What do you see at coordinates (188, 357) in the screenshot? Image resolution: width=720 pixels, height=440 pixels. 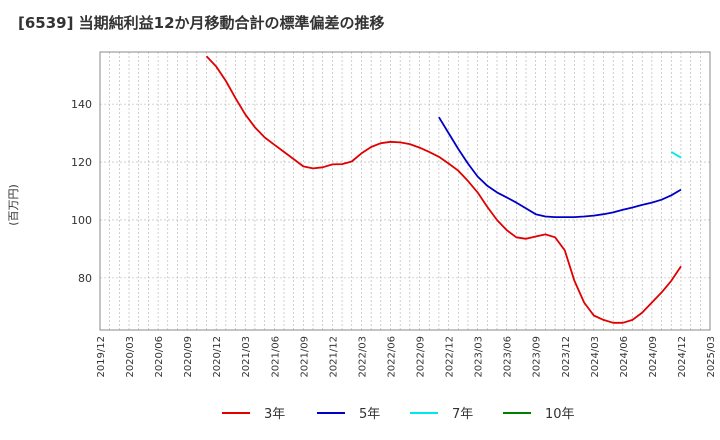 I see `x-tick-label: 2020/09` at bounding box center [188, 357].